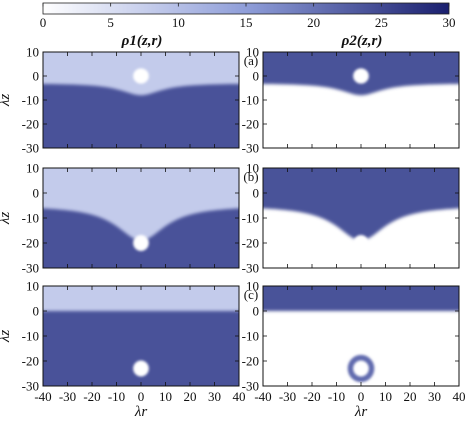  I want to click on colorbar-tick-label: 30, so click(449, 22).